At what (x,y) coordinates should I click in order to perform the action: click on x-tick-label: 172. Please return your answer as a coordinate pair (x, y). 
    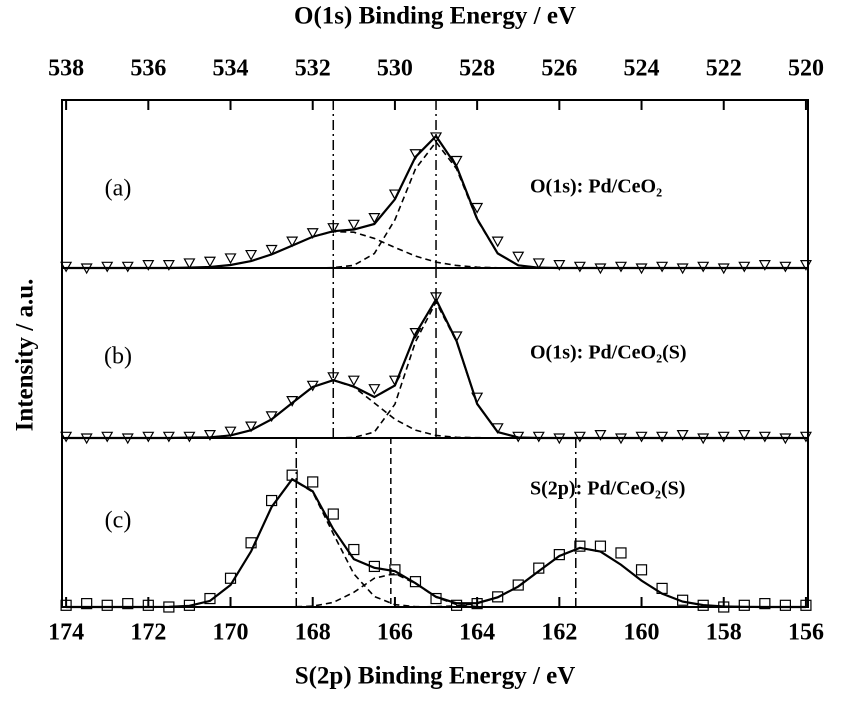
    Looking at the image, I should click on (148, 633).